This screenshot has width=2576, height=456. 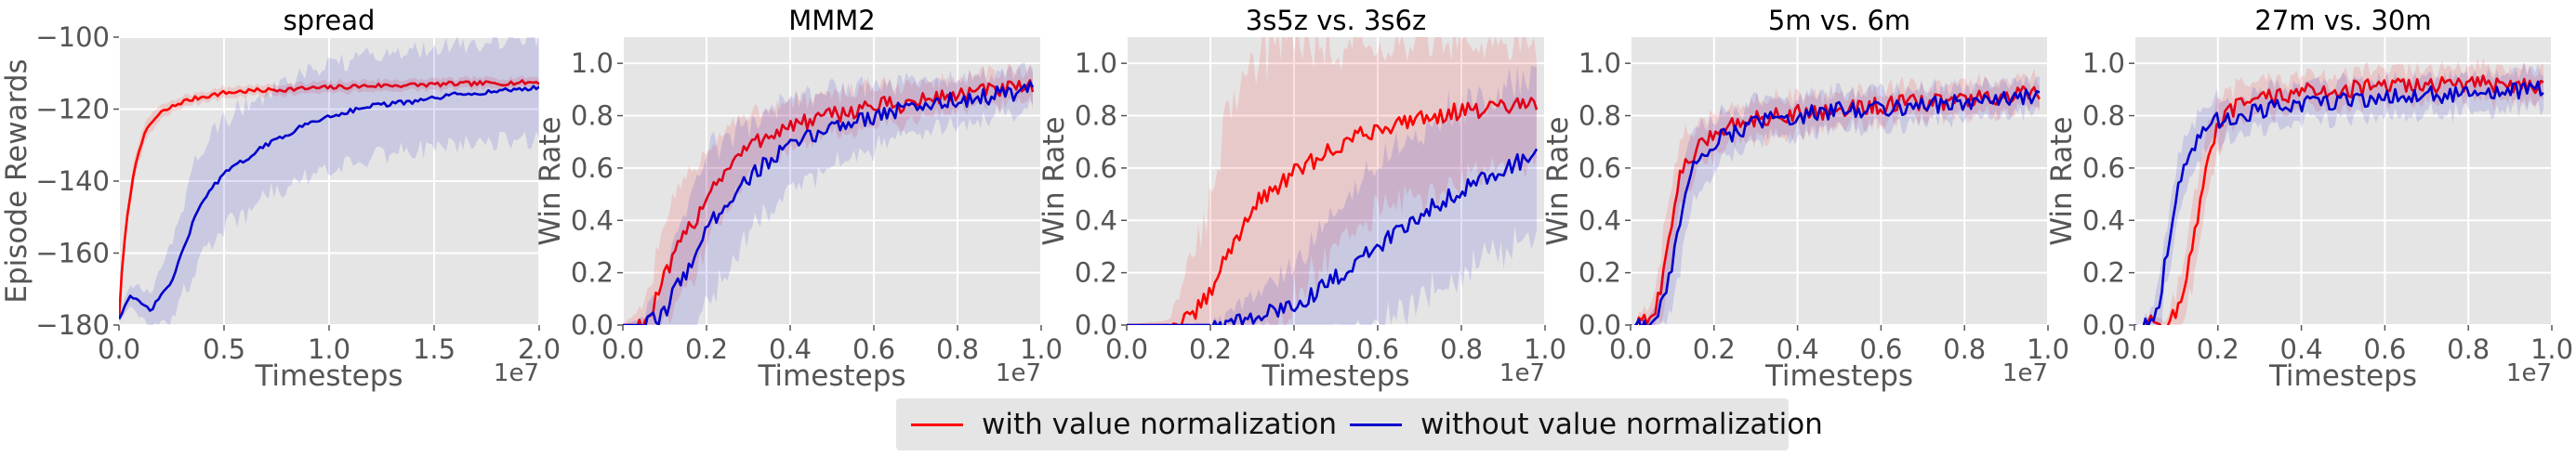 I want to click on y-tick-label: −180, so click(x=72, y=325).